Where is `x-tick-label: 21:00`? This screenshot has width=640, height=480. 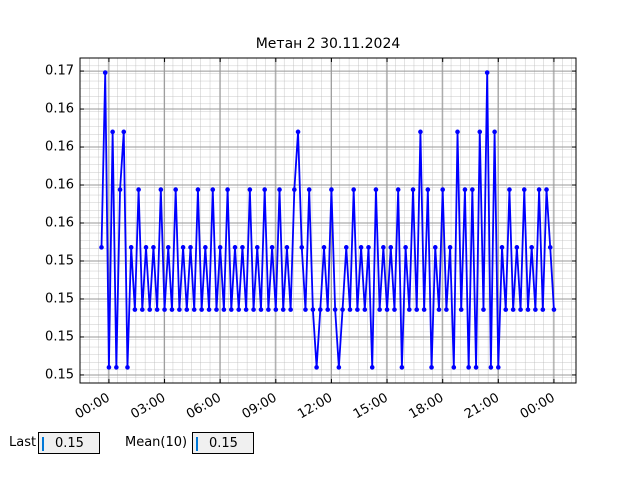 x-tick-label: 21:00 is located at coordinates (482, 405).